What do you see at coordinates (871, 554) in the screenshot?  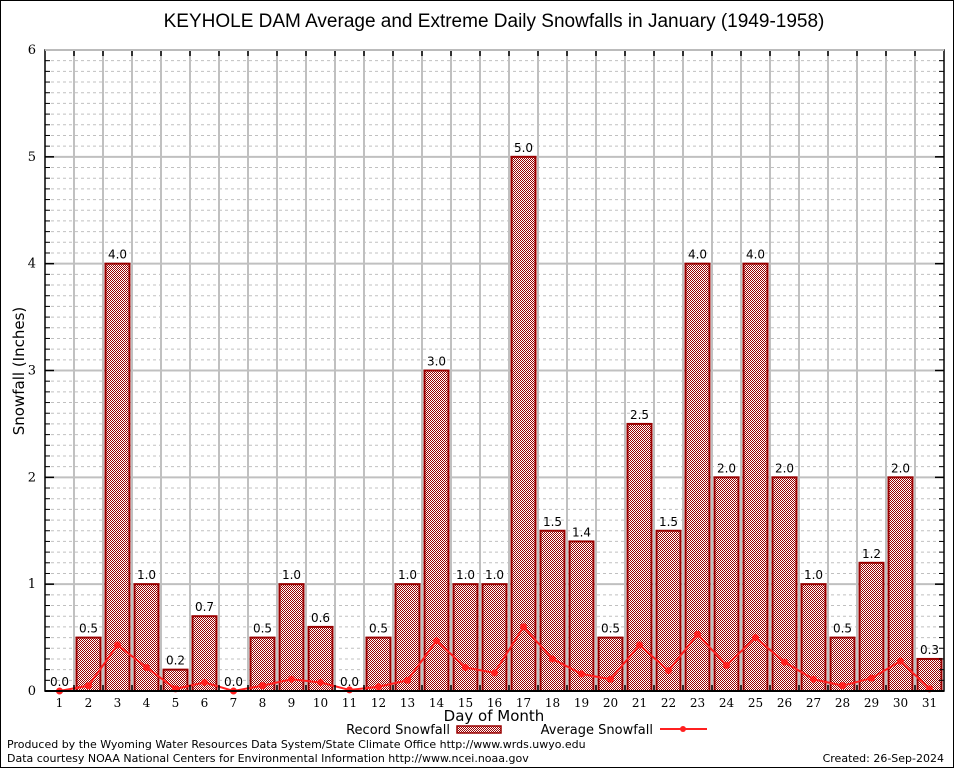 I see `bar-value-label: 1.2` at bounding box center [871, 554].